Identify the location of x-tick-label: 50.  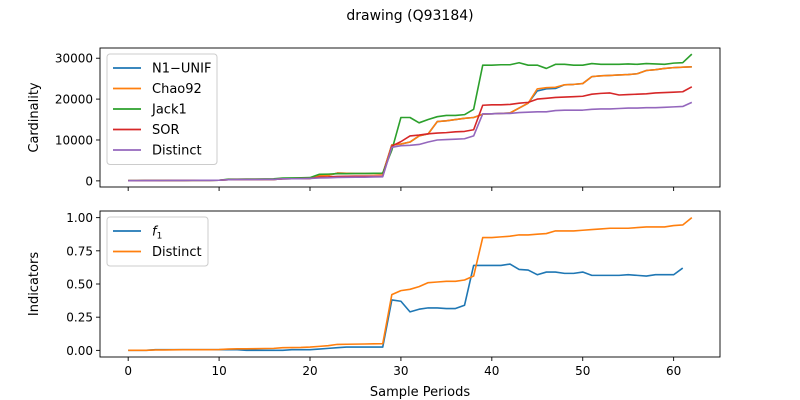
(582, 371).